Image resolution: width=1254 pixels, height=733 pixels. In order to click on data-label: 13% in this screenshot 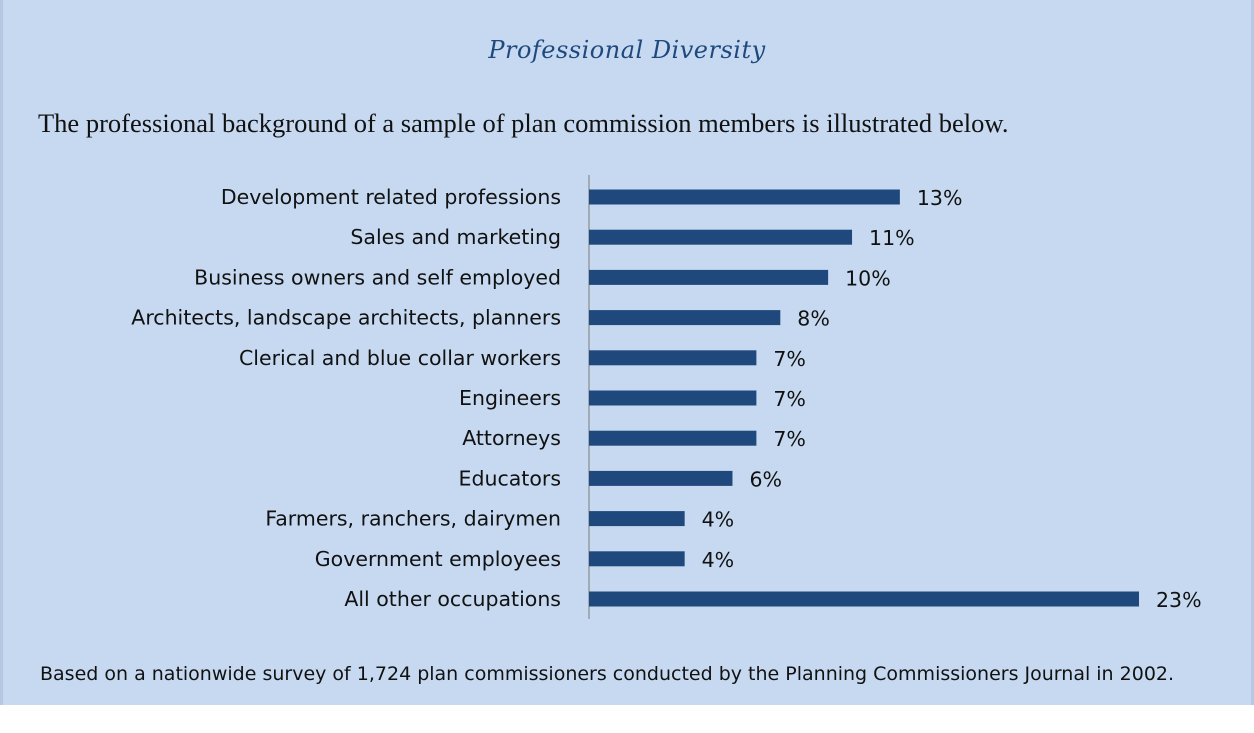, I will do `click(940, 198)`.